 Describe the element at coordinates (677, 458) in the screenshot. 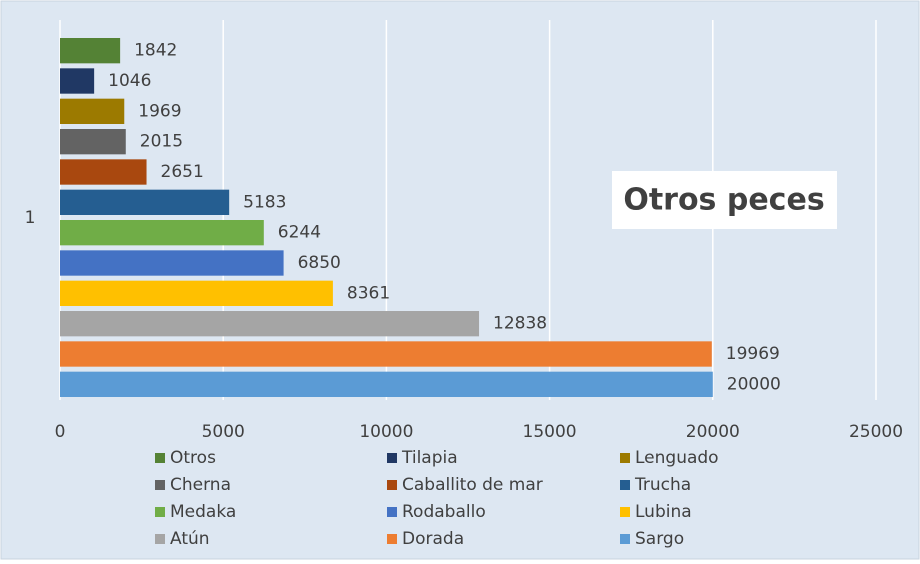

I see `legend-label: Lenguado` at that location.